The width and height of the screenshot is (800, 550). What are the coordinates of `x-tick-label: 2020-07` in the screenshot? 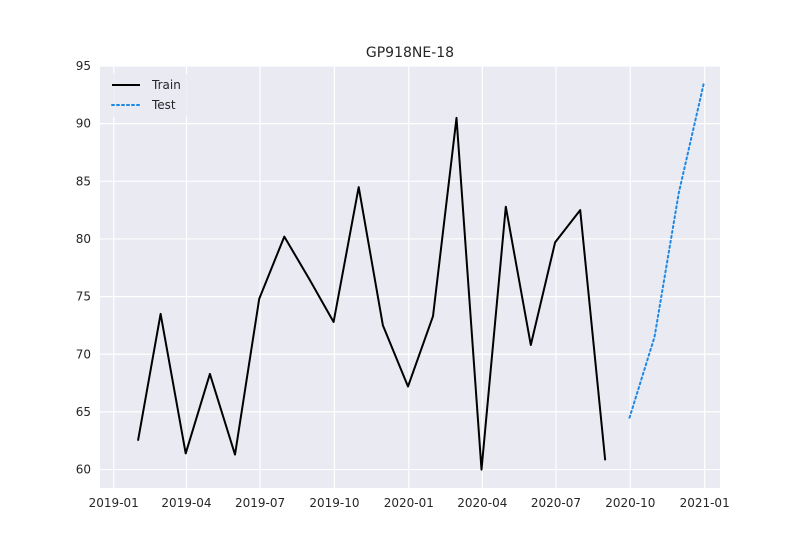 It's located at (556, 503).